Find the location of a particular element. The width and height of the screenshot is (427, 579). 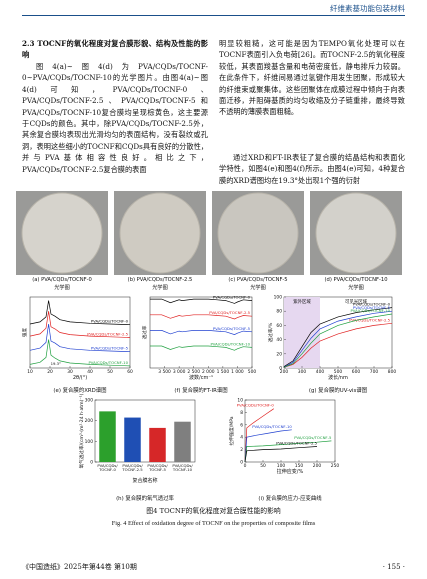

figure-caption: 图4 TOCNF的氧化程度对复合膜性能的影响 is located at coordinates (213, 511).